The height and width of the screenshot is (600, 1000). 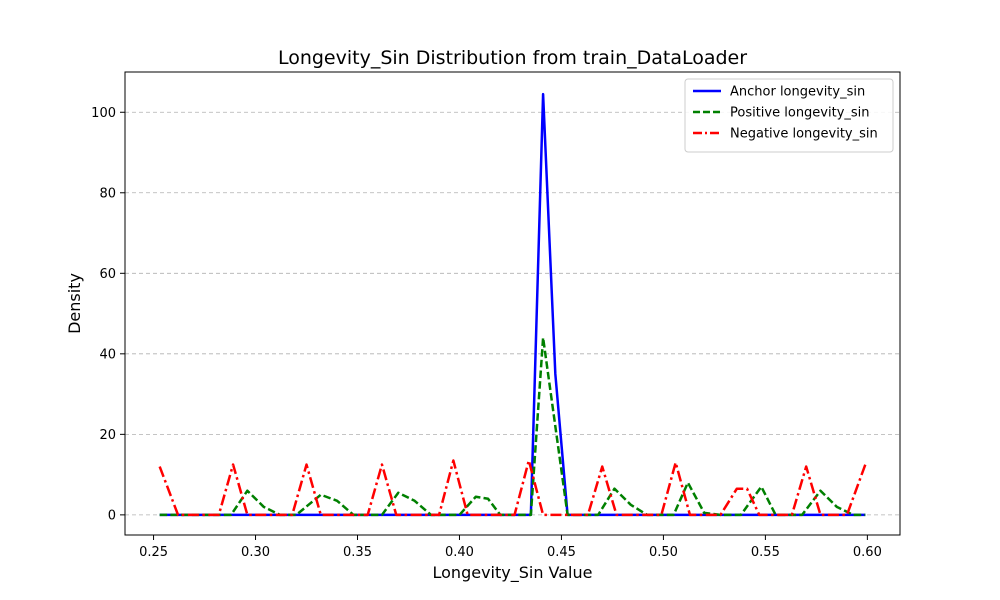 I want to click on legend-label-3: Negative longevity_sin, so click(x=804, y=134).